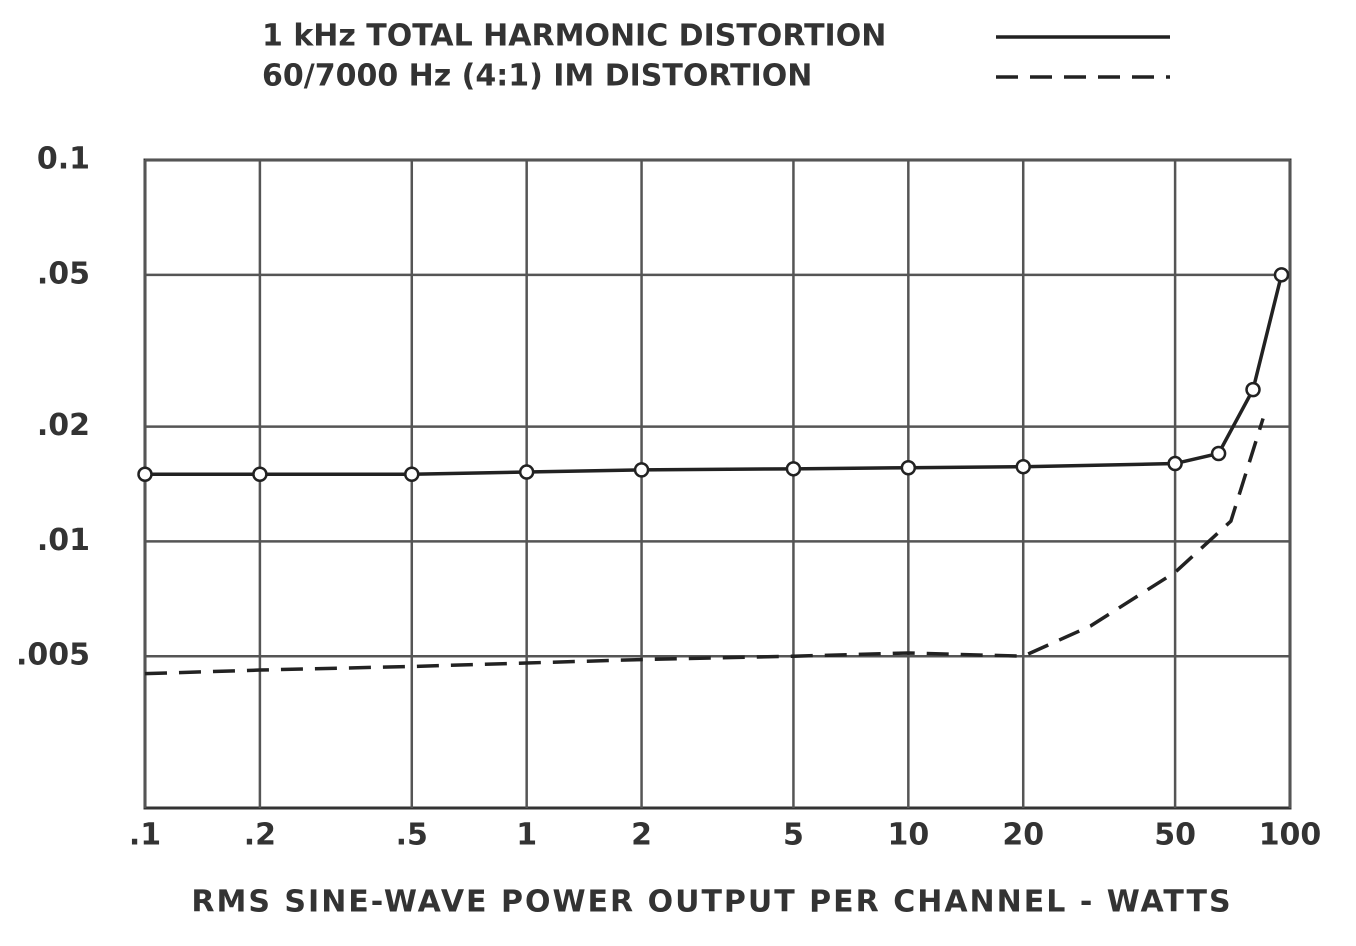 The height and width of the screenshot is (946, 1356). What do you see at coordinates (1175, 835) in the screenshot?
I see `x-tick-label: 50` at bounding box center [1175, 835].